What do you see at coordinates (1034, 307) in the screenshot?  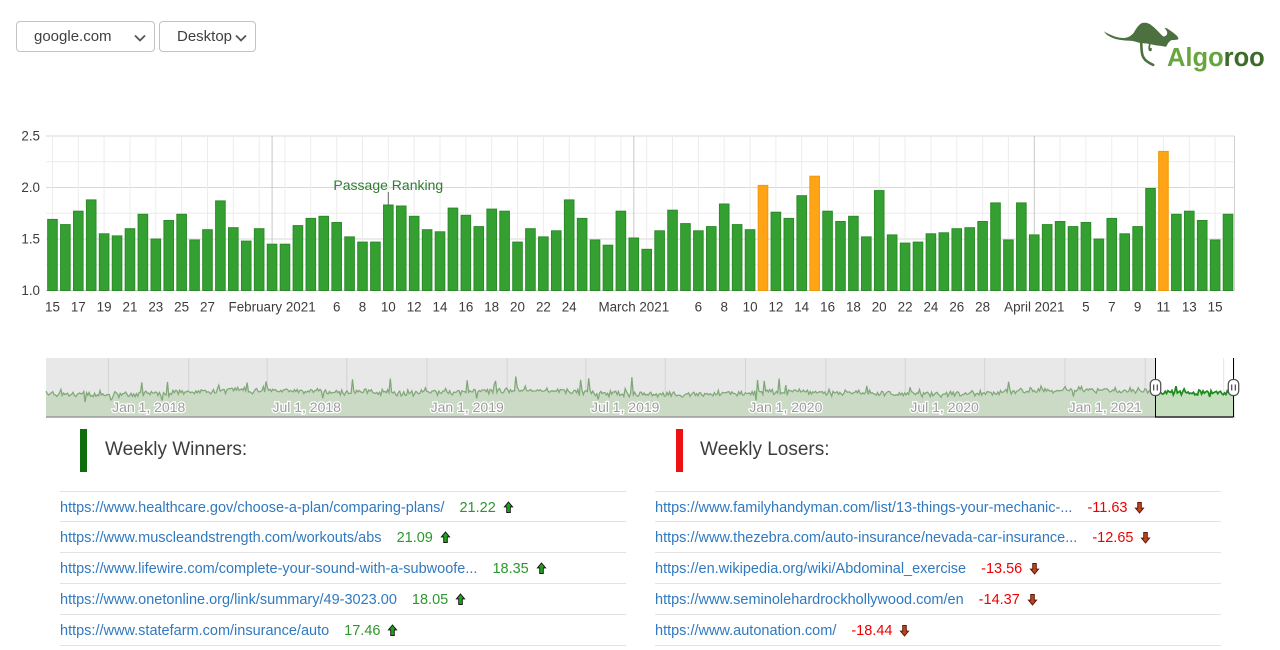 I see `svg-text: April 2021` at bounding box center [1034, 307].